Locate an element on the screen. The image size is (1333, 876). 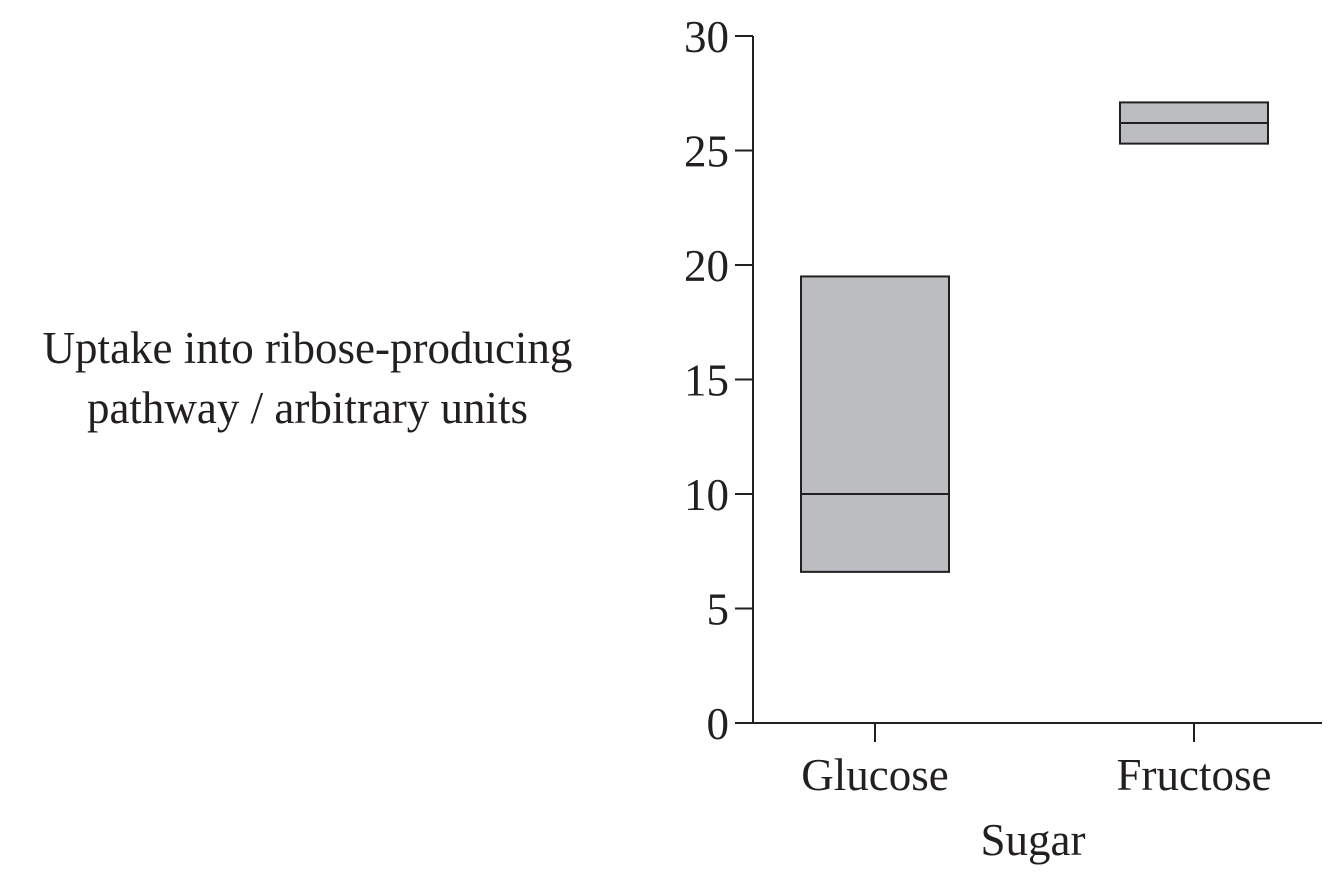
y-tick-label: 20 is located at coordinates (706, 266).